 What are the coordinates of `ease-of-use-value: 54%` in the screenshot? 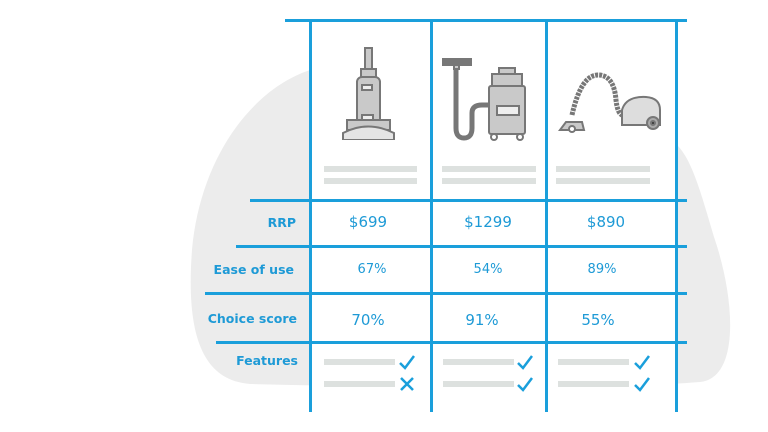 It's located at (488, 269).